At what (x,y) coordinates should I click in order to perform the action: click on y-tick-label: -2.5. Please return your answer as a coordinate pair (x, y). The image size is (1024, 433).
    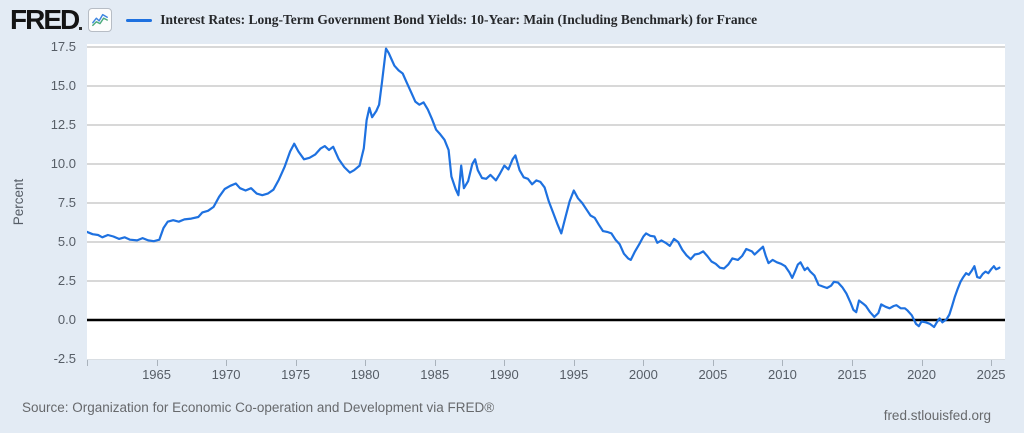
    Looking at the image, I should click on (64, 358).